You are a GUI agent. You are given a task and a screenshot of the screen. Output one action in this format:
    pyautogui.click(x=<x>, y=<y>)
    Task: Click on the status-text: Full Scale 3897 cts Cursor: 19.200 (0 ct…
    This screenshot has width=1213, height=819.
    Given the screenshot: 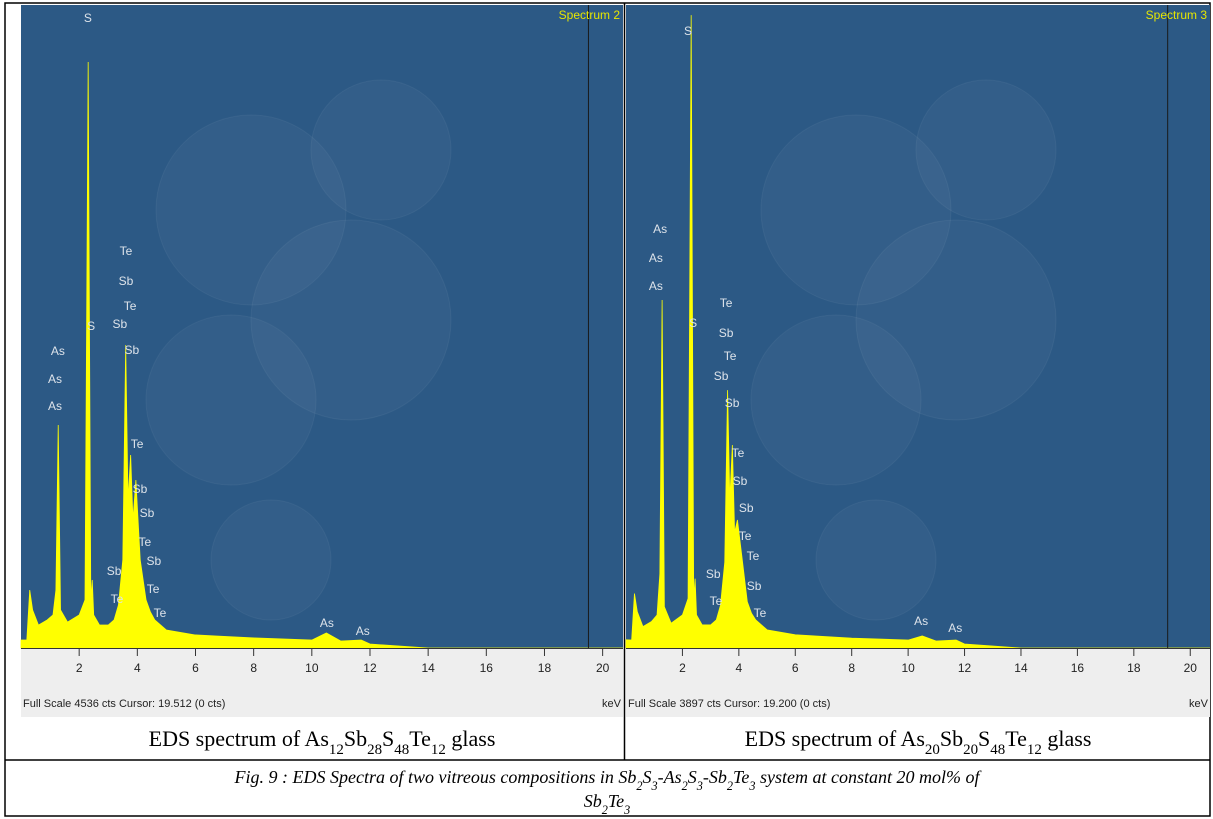 What is the action you would take?
    pyautogui.click(x=729, y=704)
    